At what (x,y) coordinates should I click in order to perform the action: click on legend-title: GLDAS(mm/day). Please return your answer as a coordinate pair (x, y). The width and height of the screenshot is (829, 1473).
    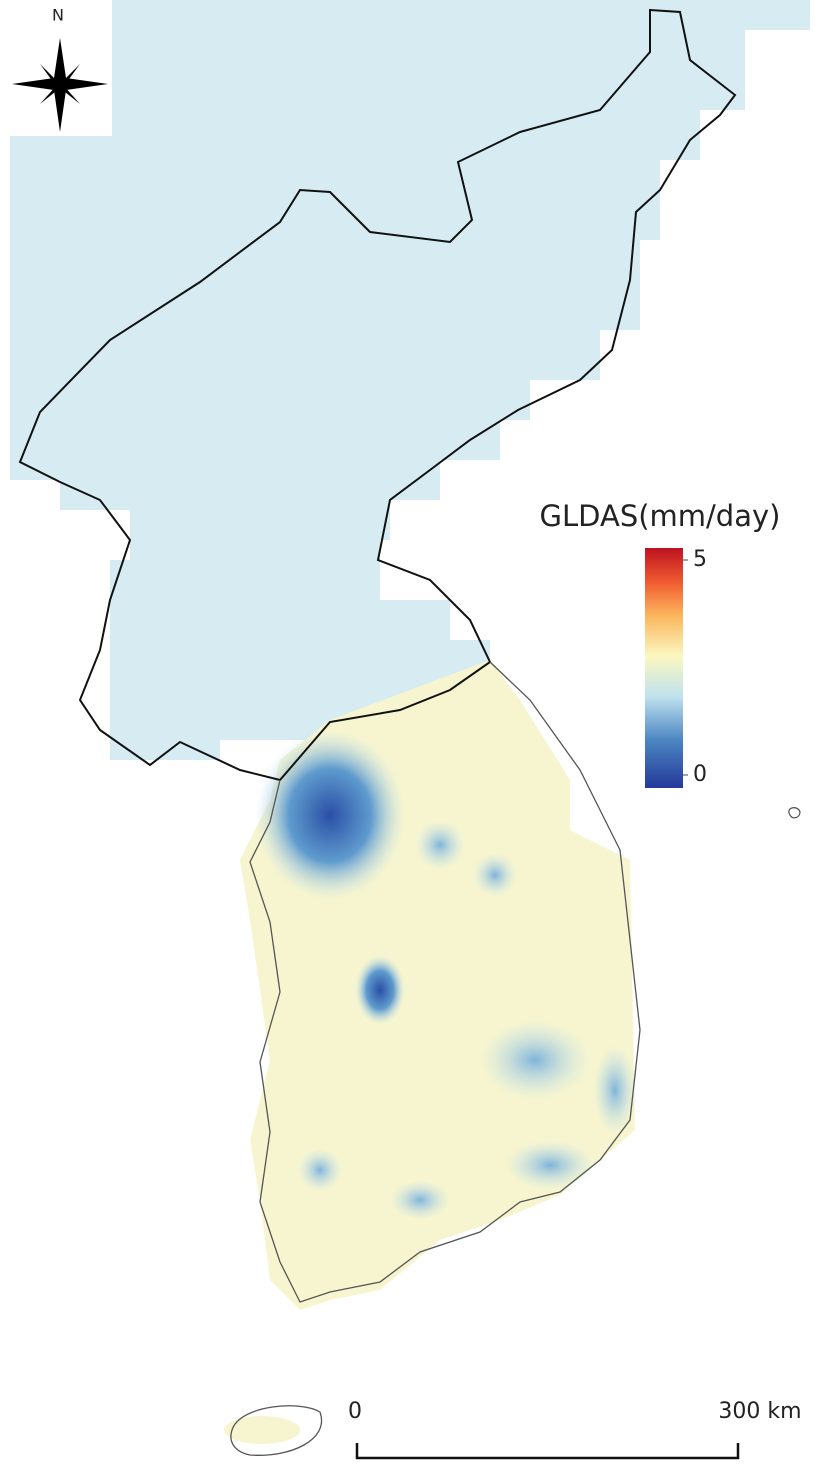
    Looking at the image, I should click on (660, 516).